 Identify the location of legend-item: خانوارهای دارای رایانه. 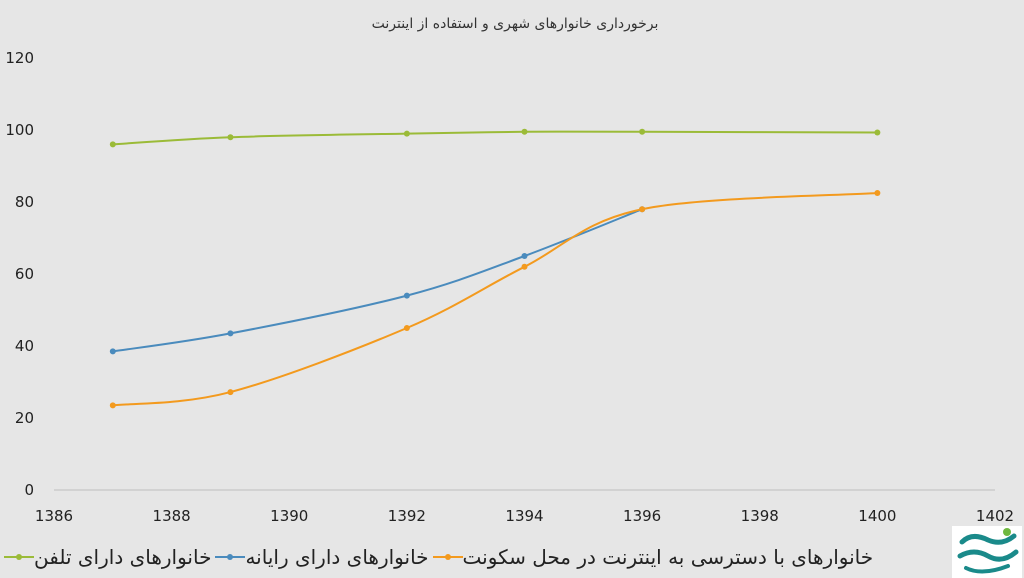
(321, 557).